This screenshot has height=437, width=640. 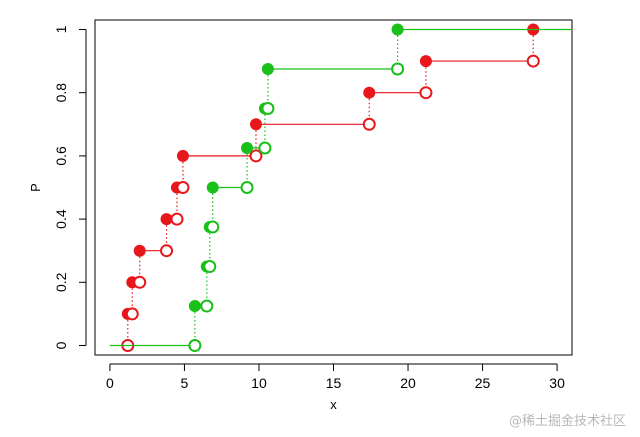 I want to click on y-tick-label: 1, so click(x=61, y=29).